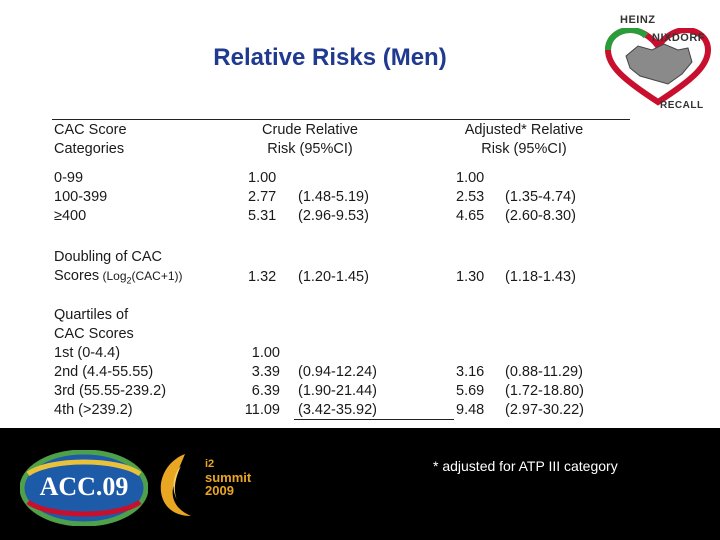  What do you see at coordinates (524, 130) in the screenshot?
I see `header-adjusted-line1: Adjusted* Relative` at bounding box center [524, 130].